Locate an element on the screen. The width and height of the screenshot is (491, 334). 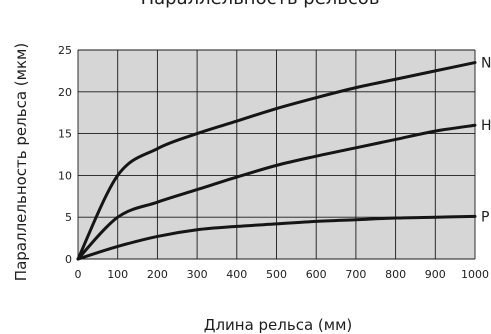
x-tick-label: 100 is located at coordinates (117, 274).